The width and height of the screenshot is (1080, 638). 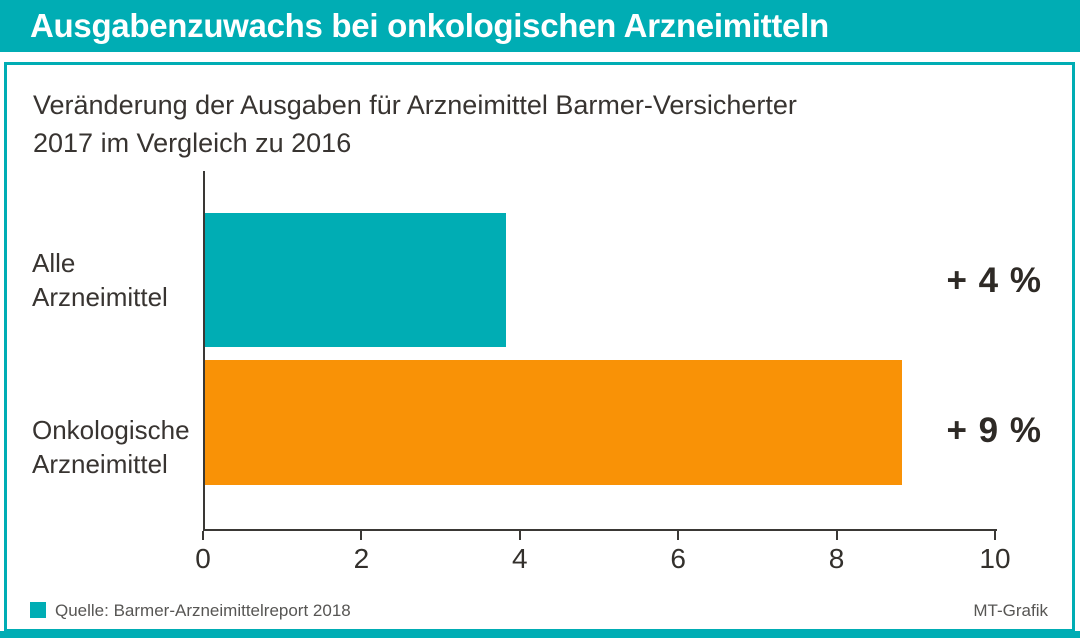 I want to click on x-axis-tick-label: 2, so click(x=361, y=558).